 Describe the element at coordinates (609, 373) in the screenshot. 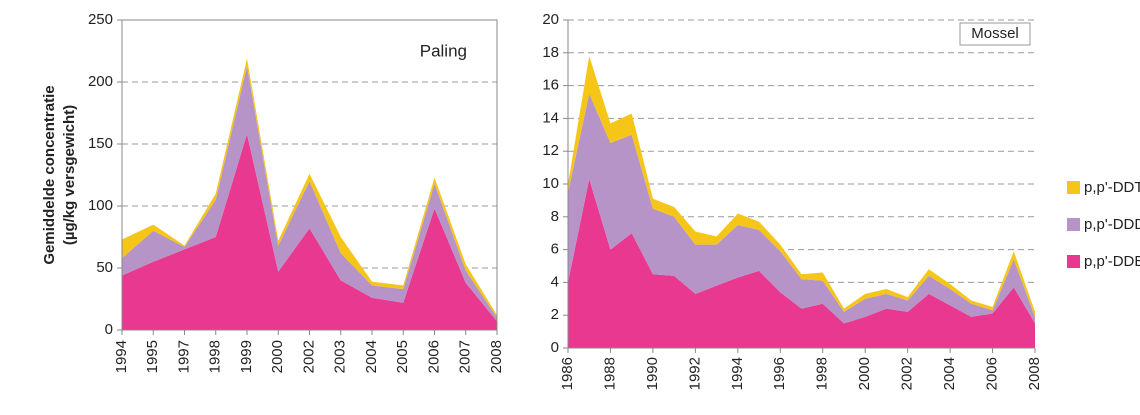

I see `x-tick-label: 1988` at that location.